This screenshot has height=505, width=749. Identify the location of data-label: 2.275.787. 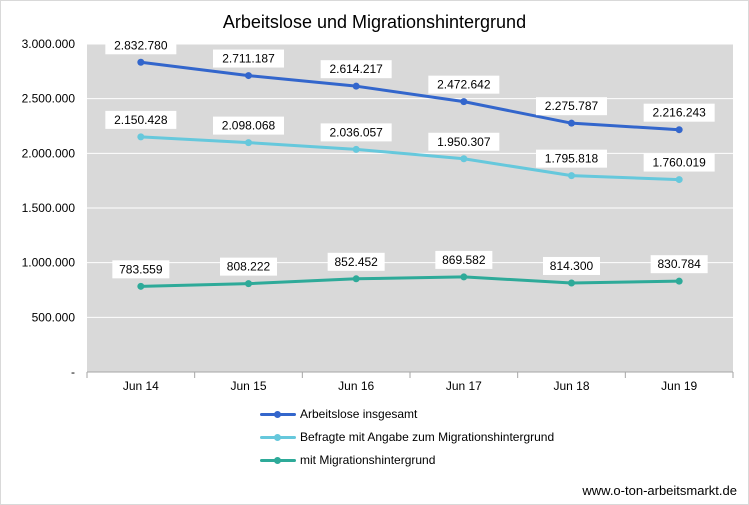
(572, 106).